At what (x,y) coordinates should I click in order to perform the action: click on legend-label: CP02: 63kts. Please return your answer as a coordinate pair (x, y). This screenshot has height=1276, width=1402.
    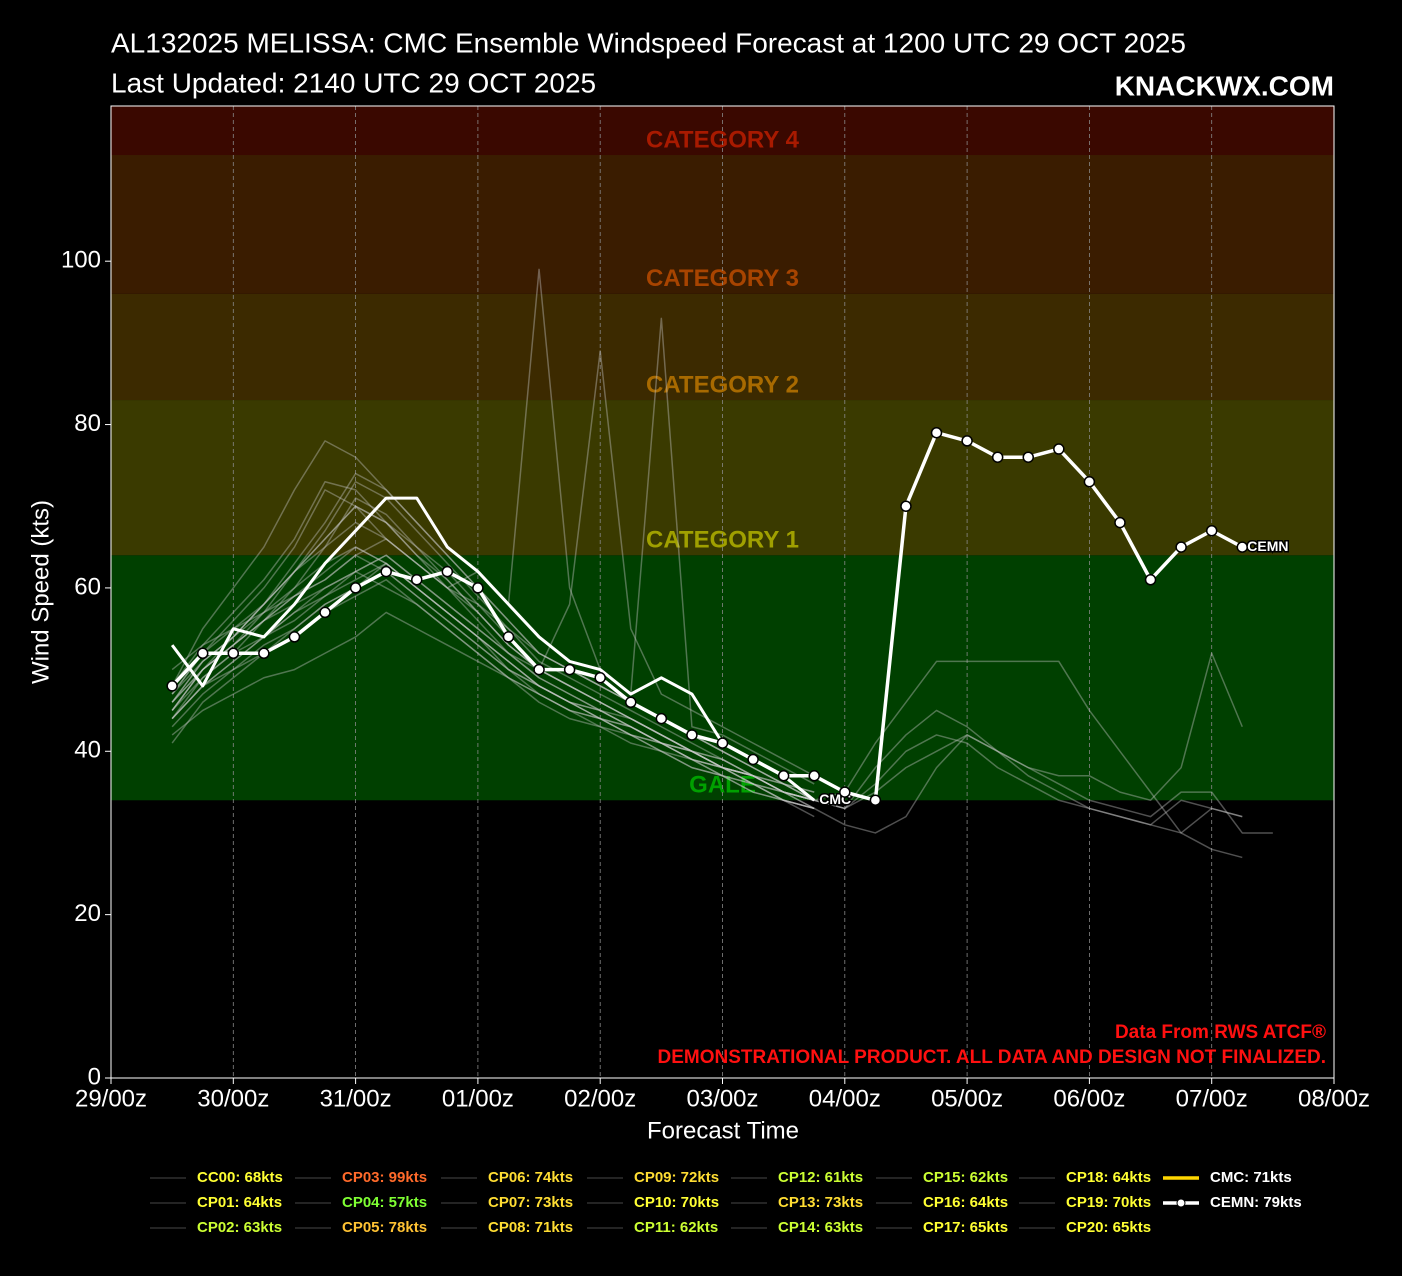
    Looking at the image, I should click on (239, 1227).